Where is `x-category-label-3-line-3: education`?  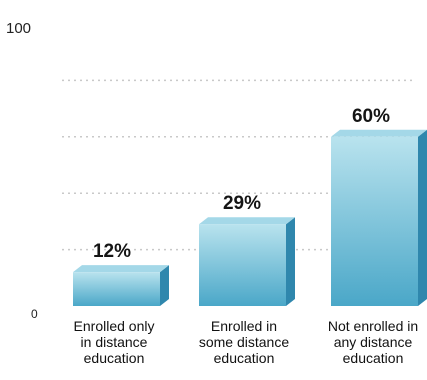
x-category-label-3-line-3: education is located at coordinates (373, 358).